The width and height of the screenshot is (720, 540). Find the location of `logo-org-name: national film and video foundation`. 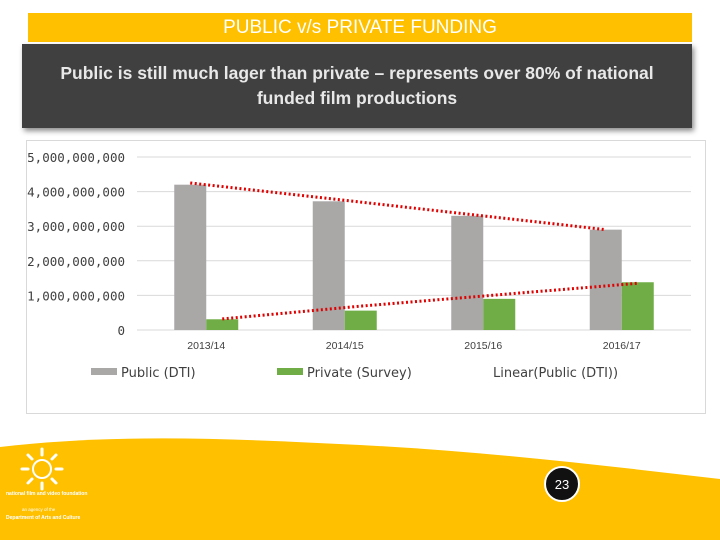

logo-org-name: national film and video foundation is located at coordinates (47, 494).